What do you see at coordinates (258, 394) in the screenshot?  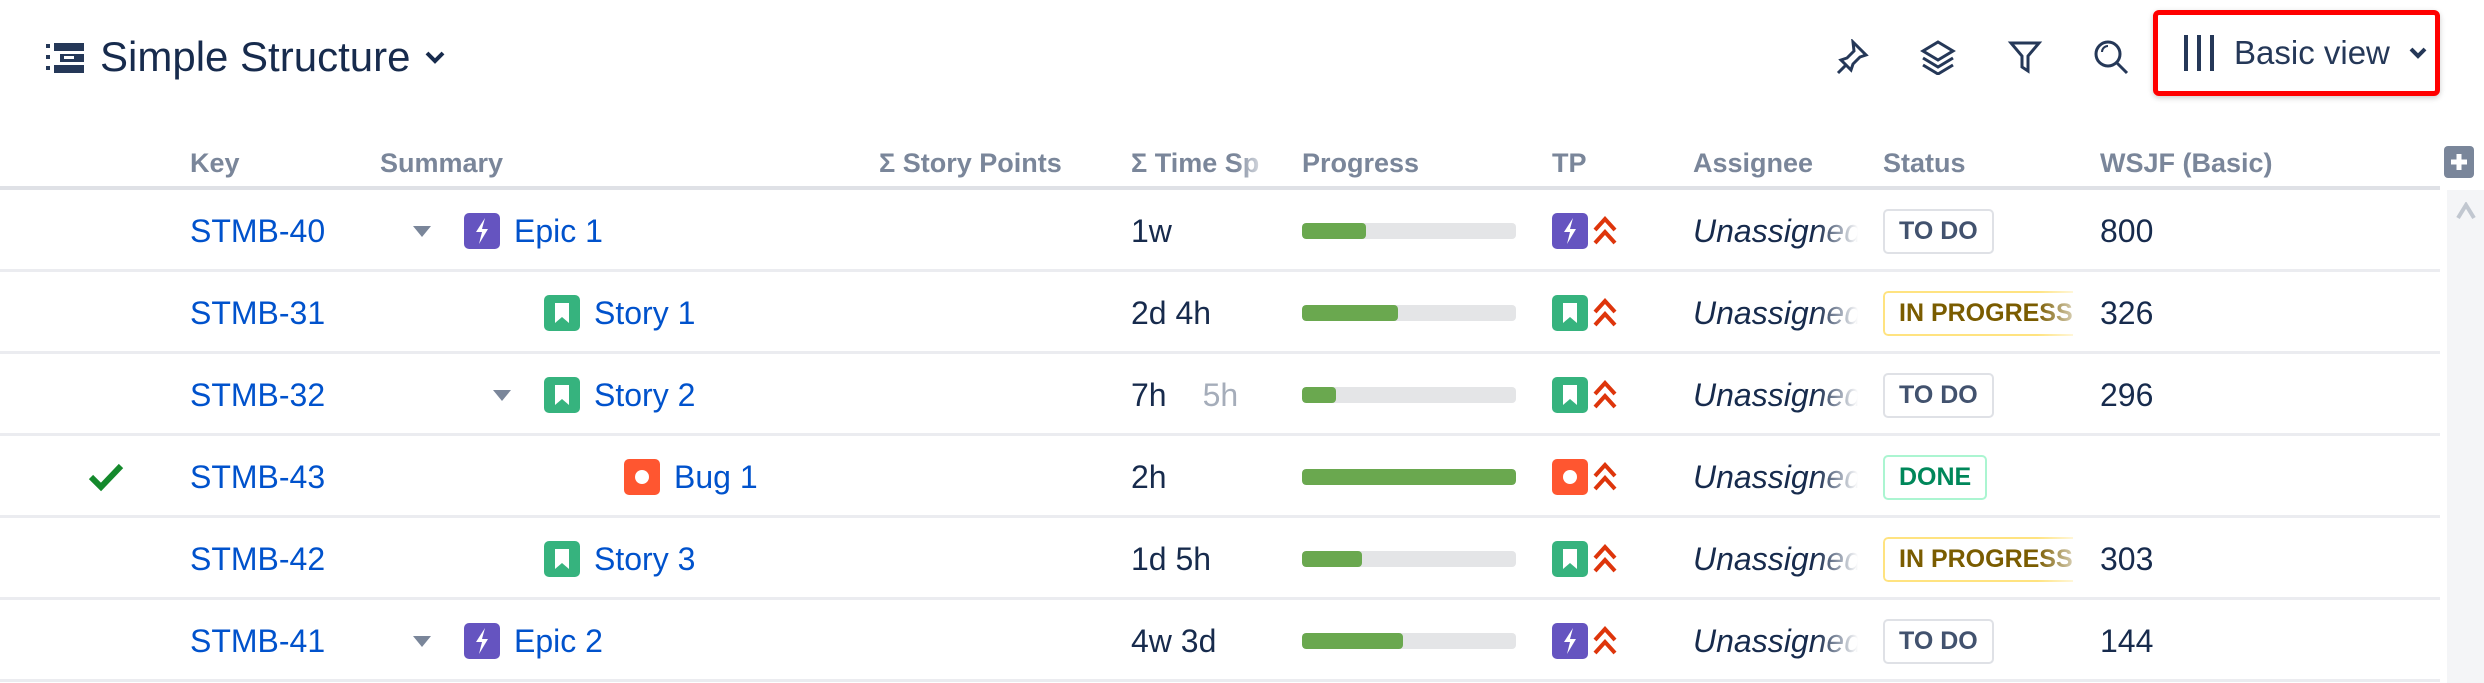 I see `issue-key-link: STMB-32` at bounding box center [258, 394].